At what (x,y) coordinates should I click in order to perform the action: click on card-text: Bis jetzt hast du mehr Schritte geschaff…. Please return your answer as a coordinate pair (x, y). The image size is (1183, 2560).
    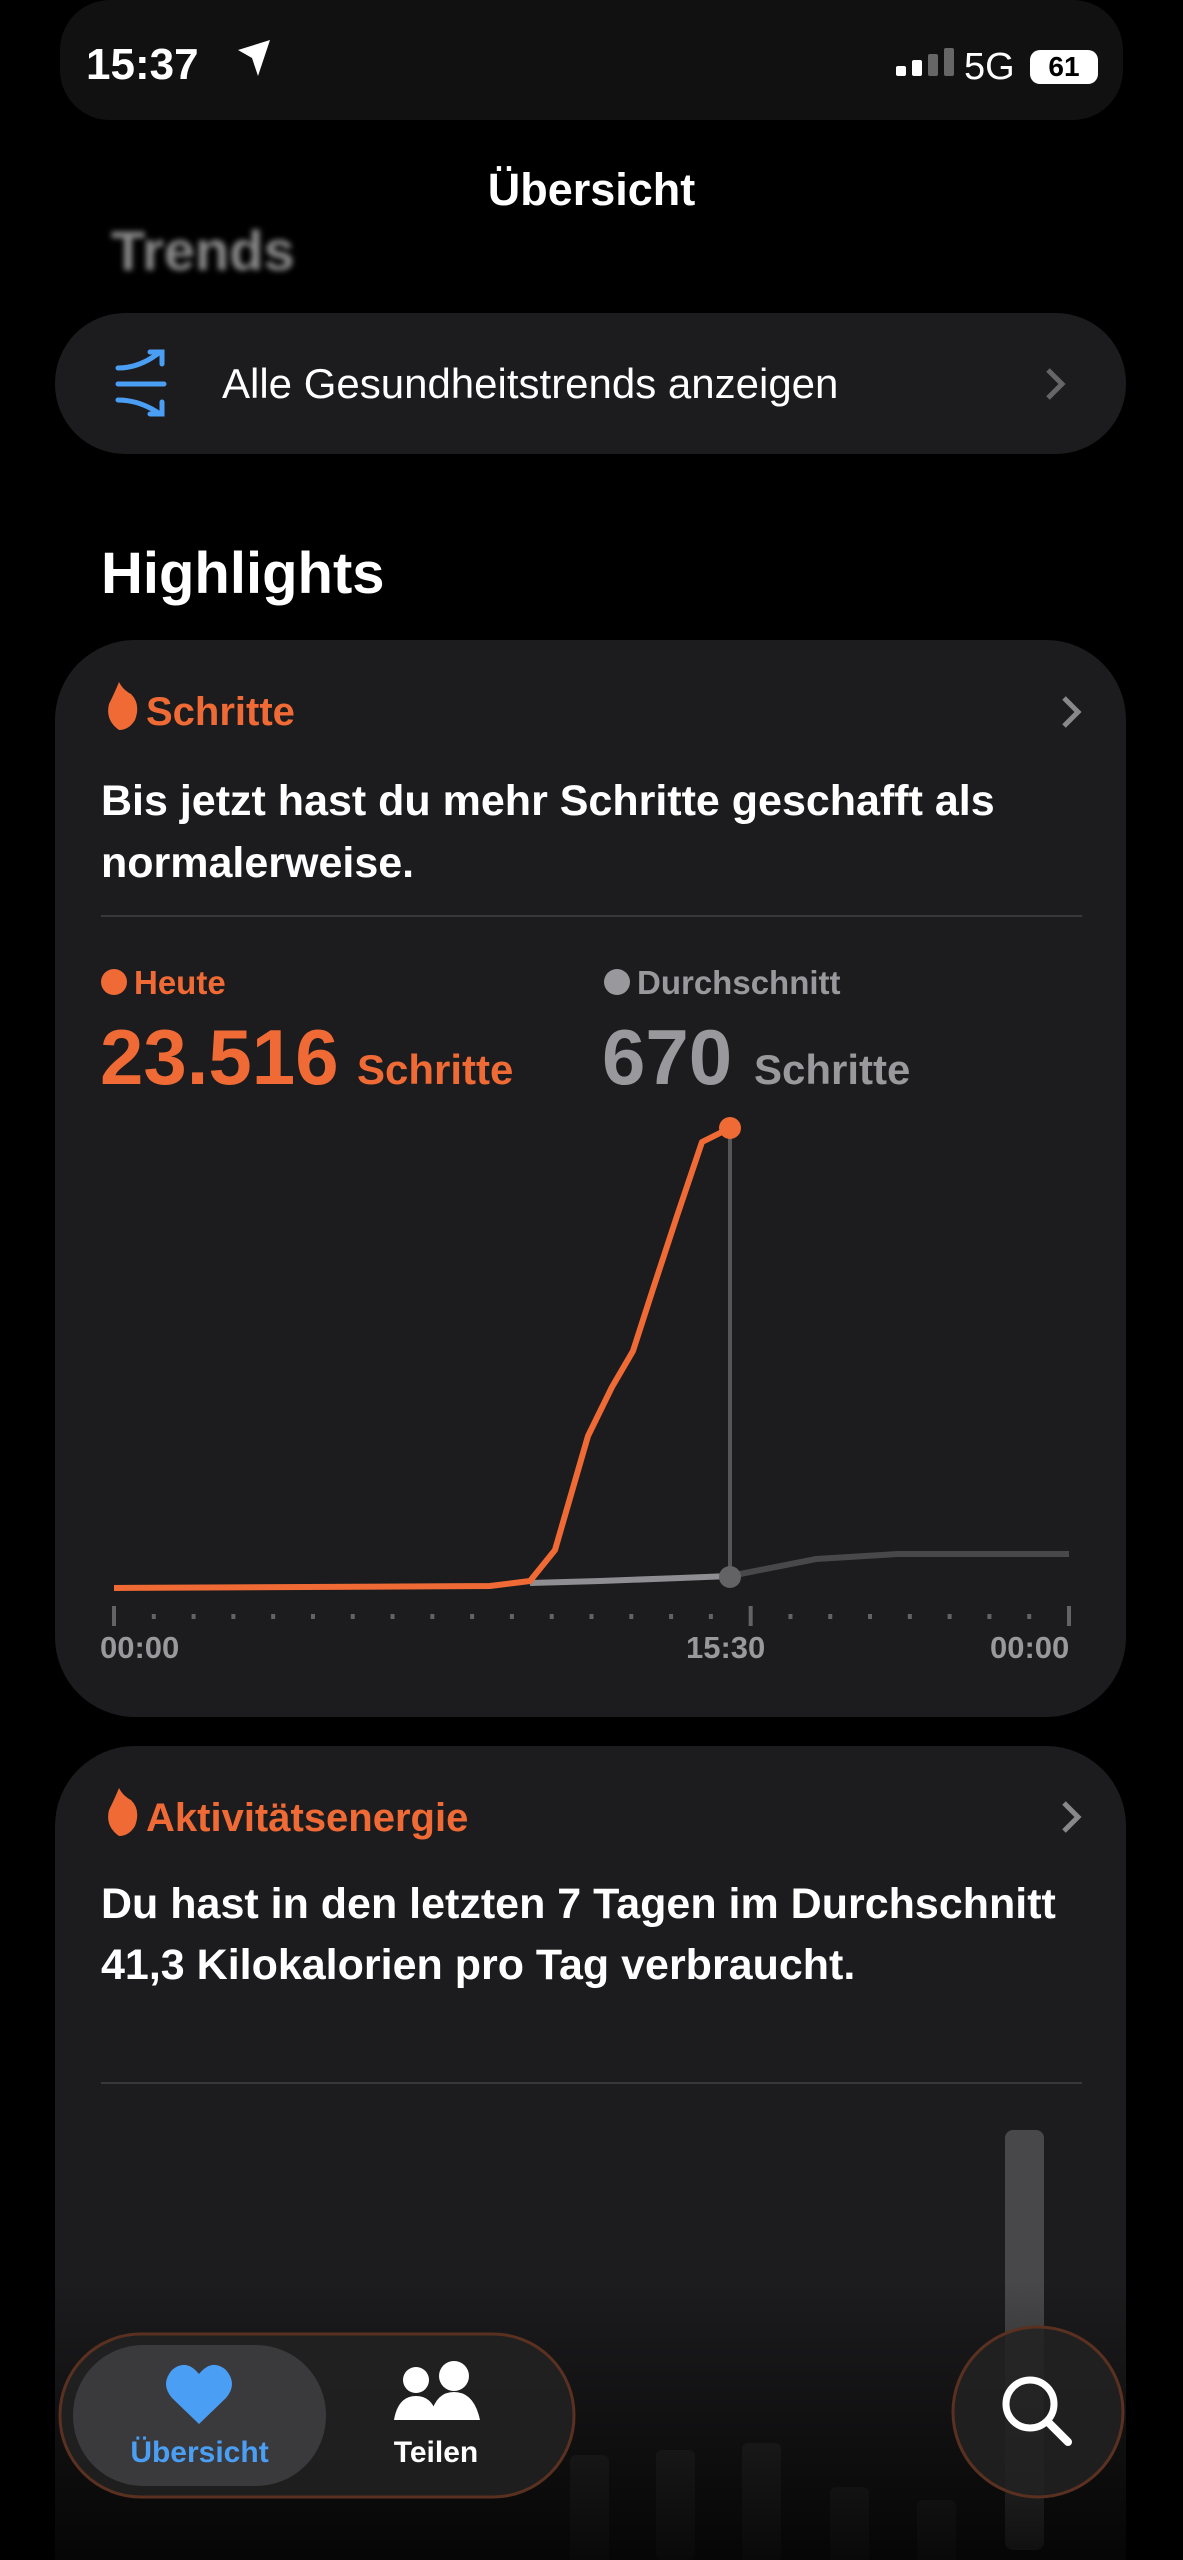
    Looking at the image, I should click on (548, 832).